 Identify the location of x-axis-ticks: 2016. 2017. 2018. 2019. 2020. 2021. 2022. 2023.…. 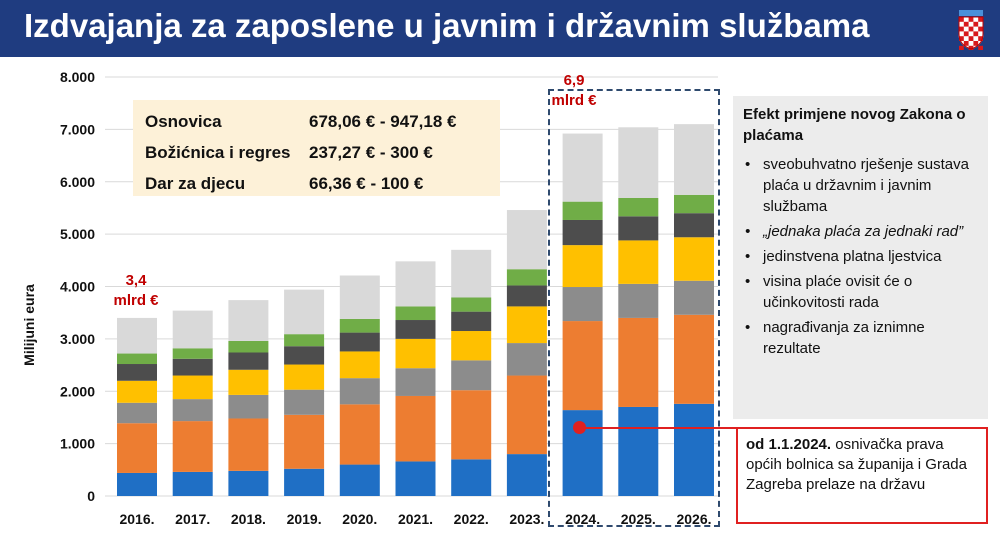
(415, 519).